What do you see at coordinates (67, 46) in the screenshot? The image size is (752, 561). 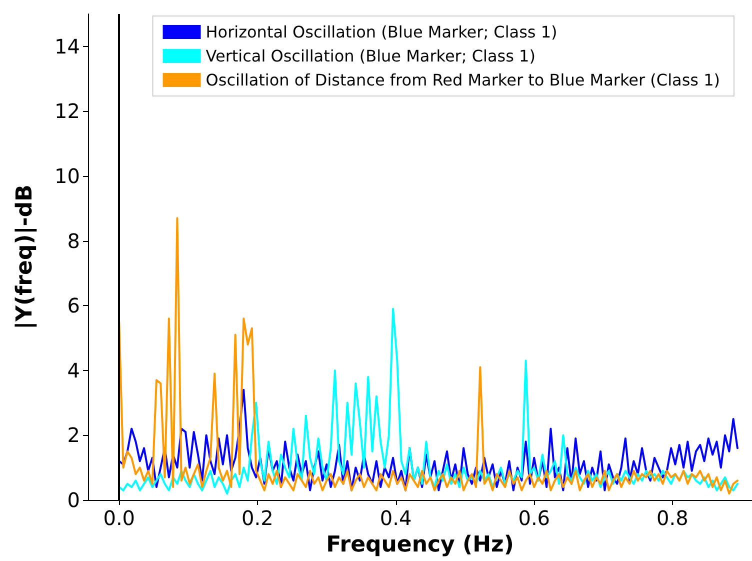 I see `y-tick-label: 14` at bounding box center [67, 46].